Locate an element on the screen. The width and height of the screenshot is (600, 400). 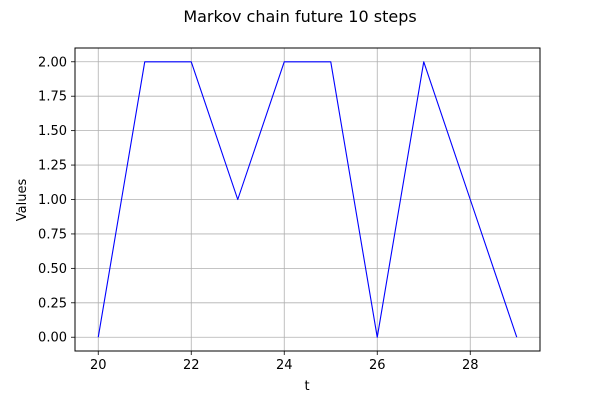
y-tick-label: 1.75 is located at coordinates (52, 97).